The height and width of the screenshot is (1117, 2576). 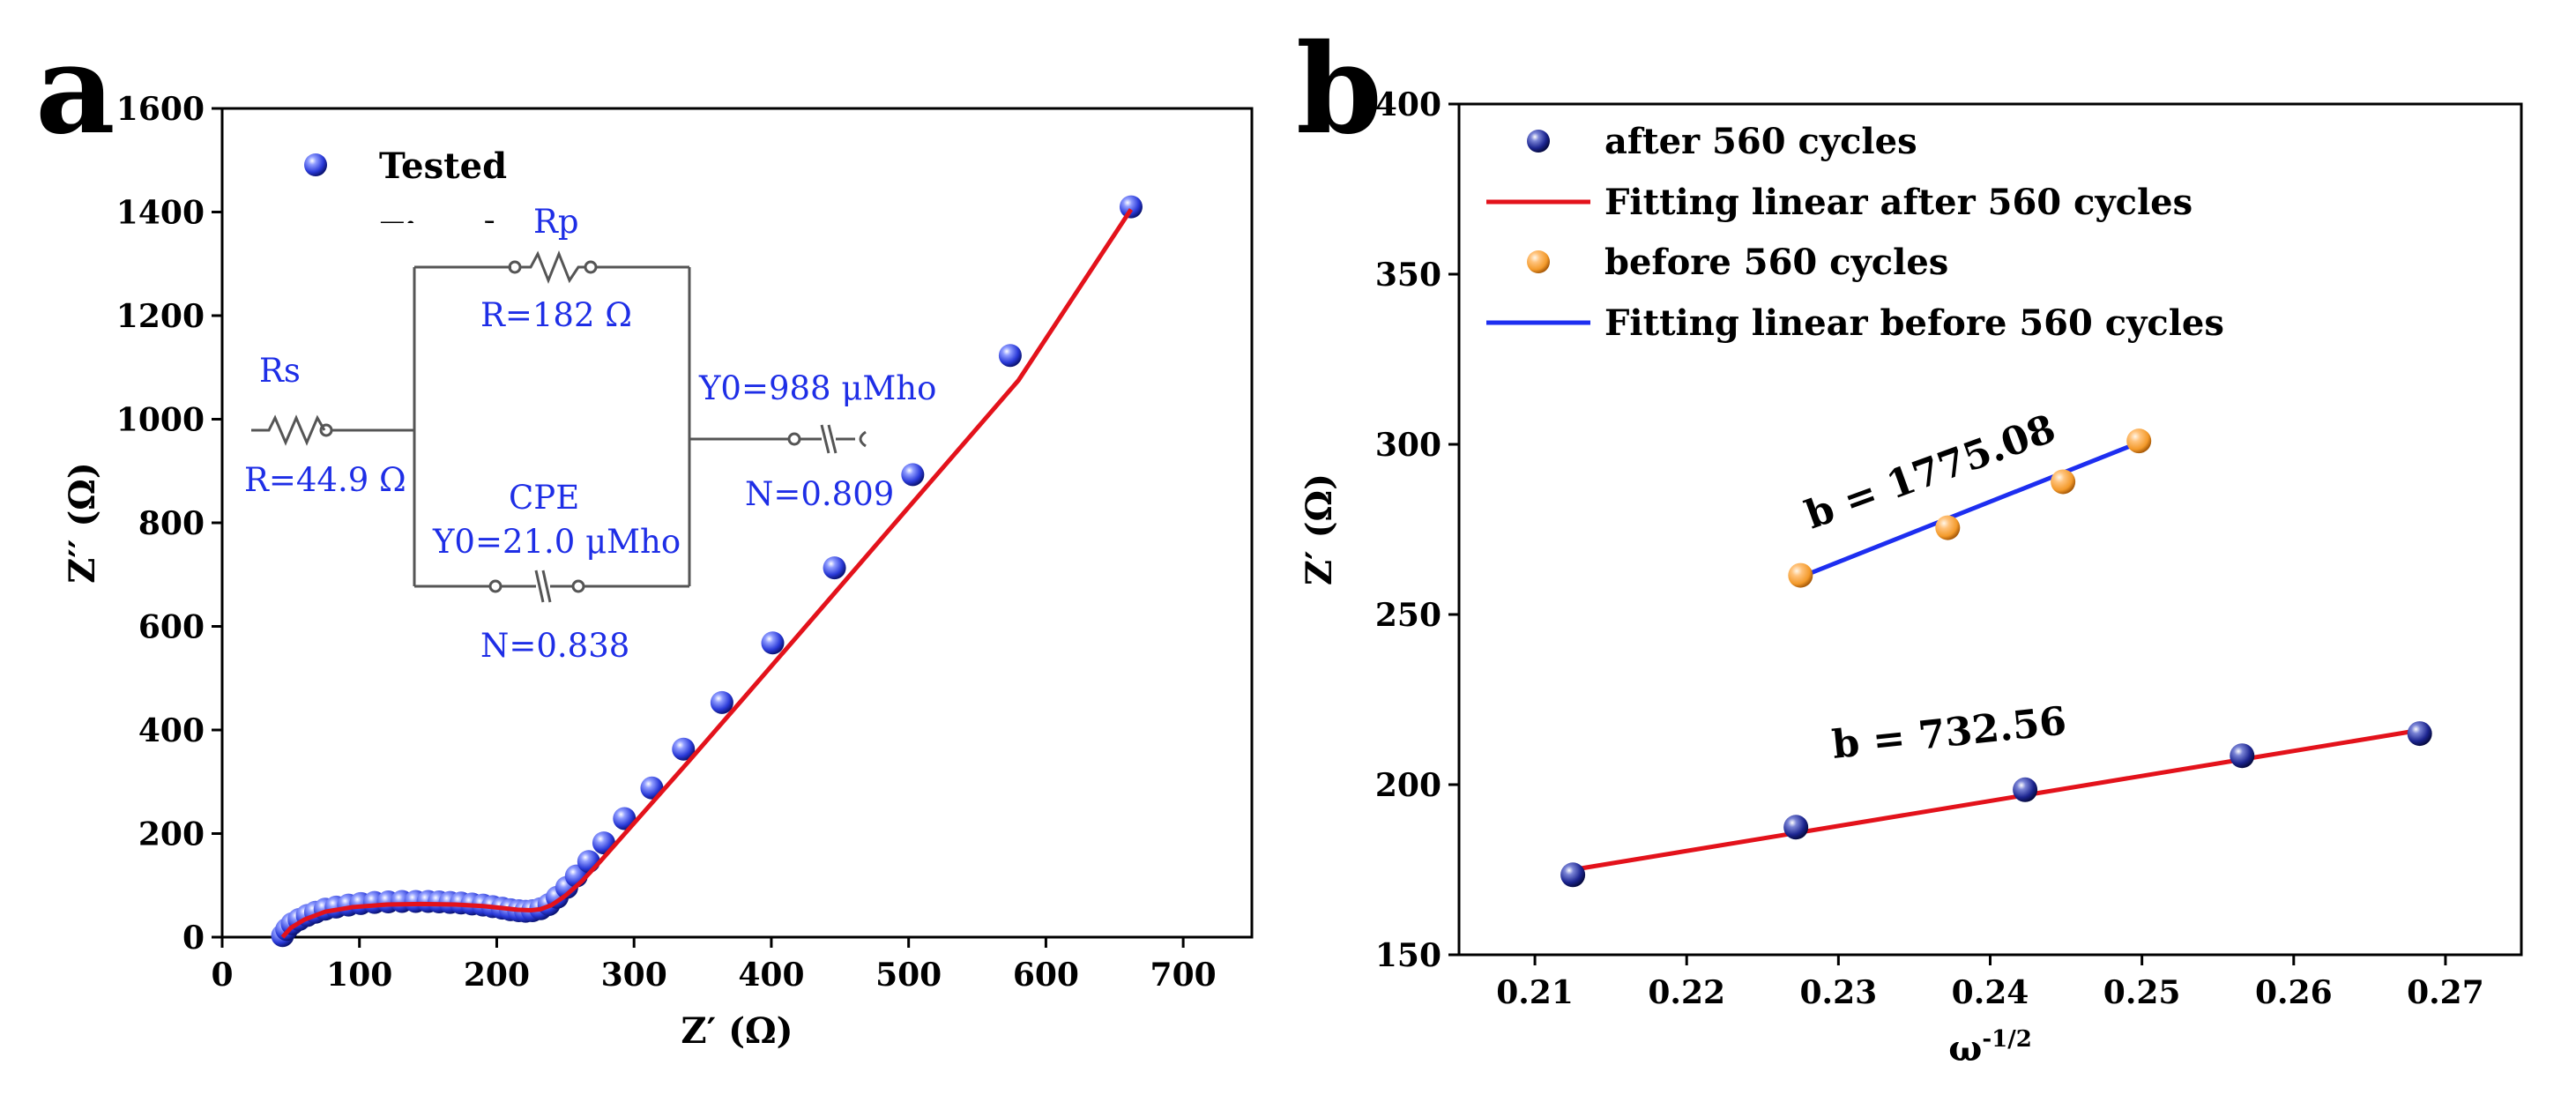 What do you see at coordinates (1535, 992) in the screenshot?
I see `warburg-x-tick-label: 0.21` at bounding box center [1535, 992].